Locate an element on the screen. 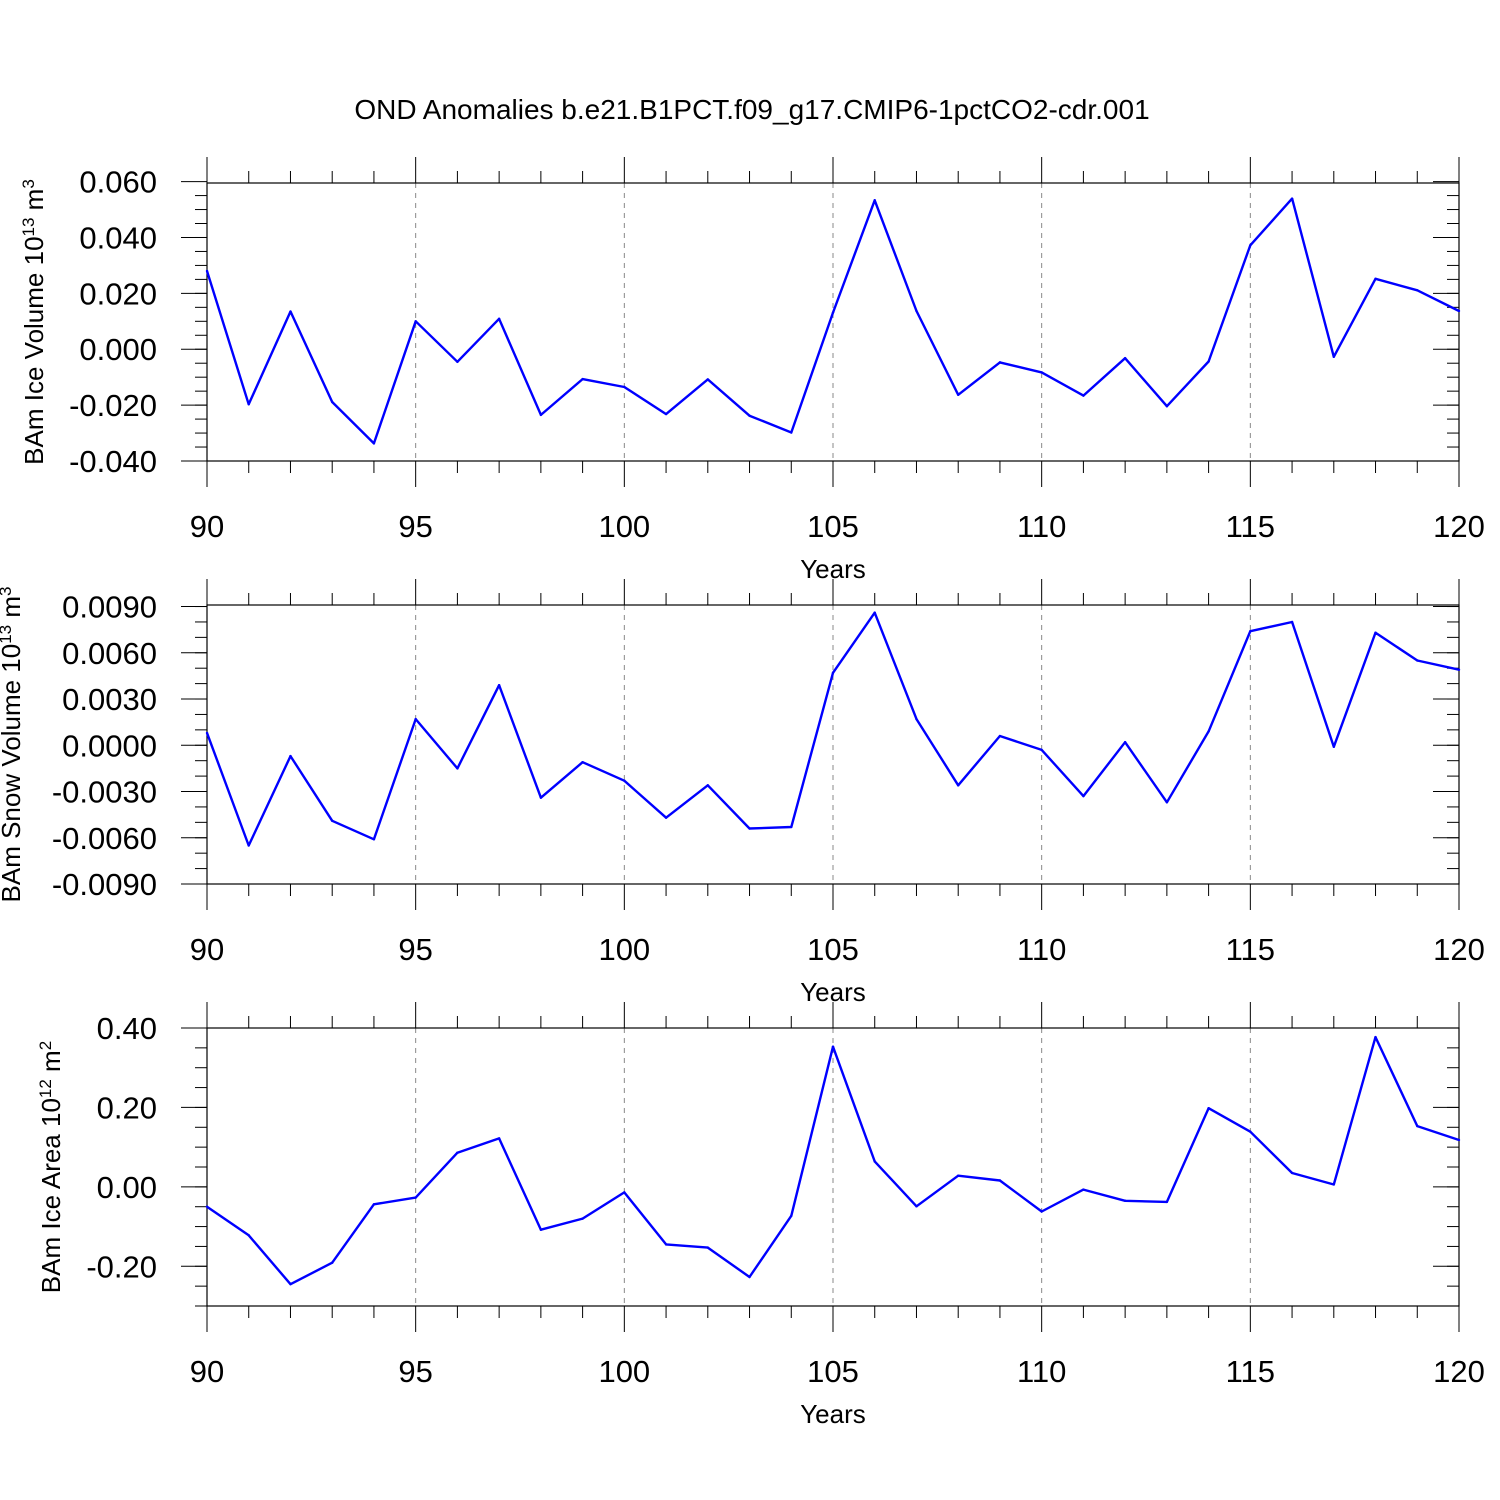  y-axis-title: BAm Ice Volume 1013 m3 is located at coordinates (34, 322).